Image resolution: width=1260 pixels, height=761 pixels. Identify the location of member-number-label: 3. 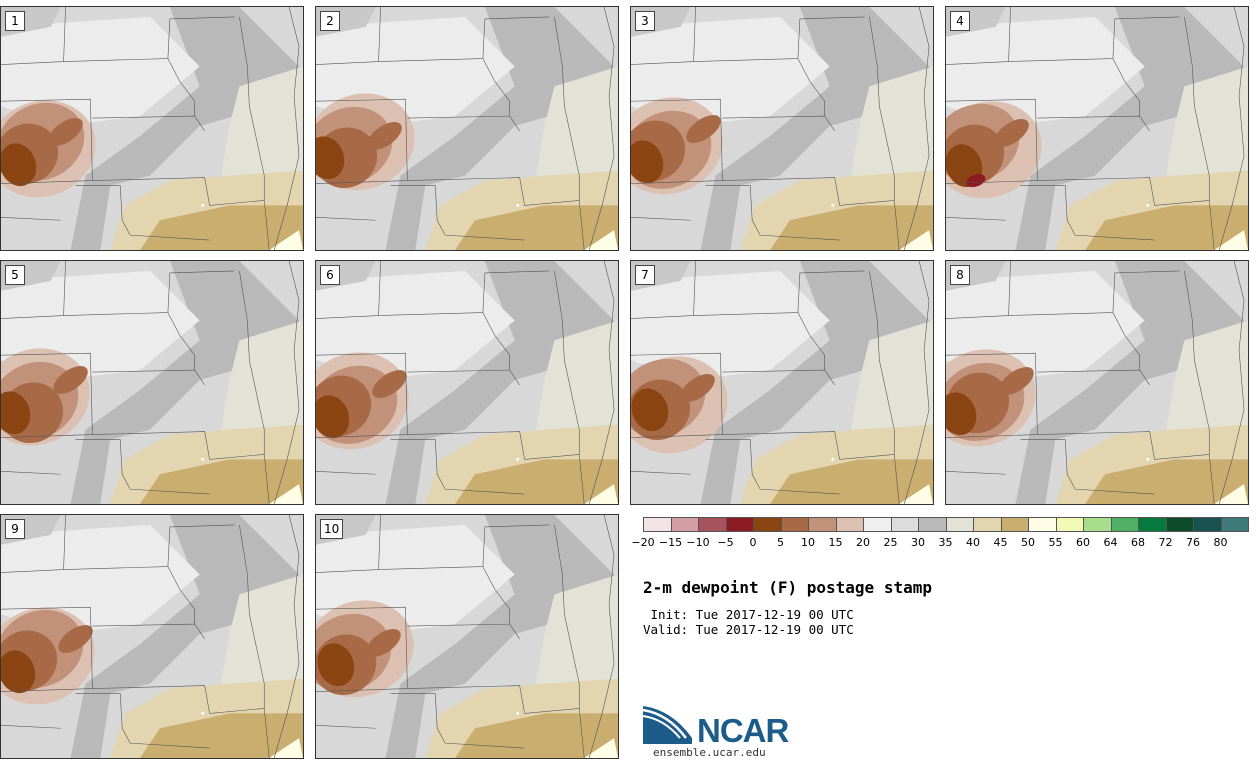
(645, 21).